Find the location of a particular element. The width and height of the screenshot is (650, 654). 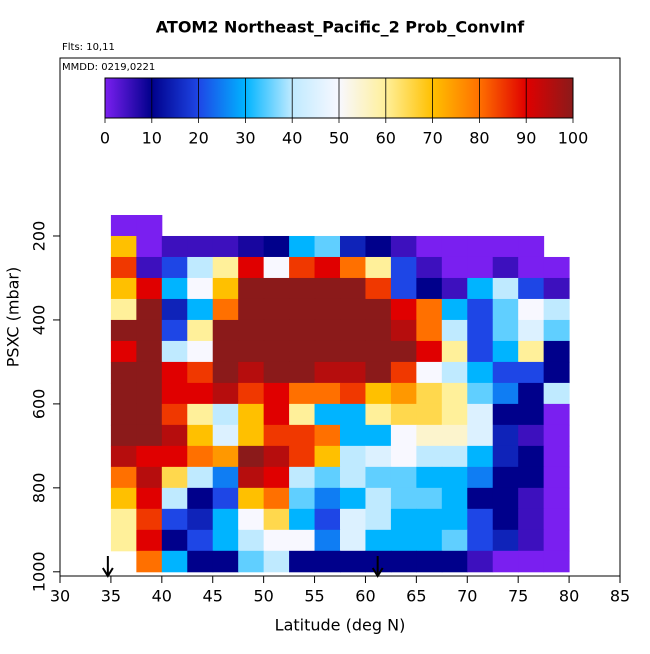

colorbar-tick-label: 30 is located at coordinates (245, 138).